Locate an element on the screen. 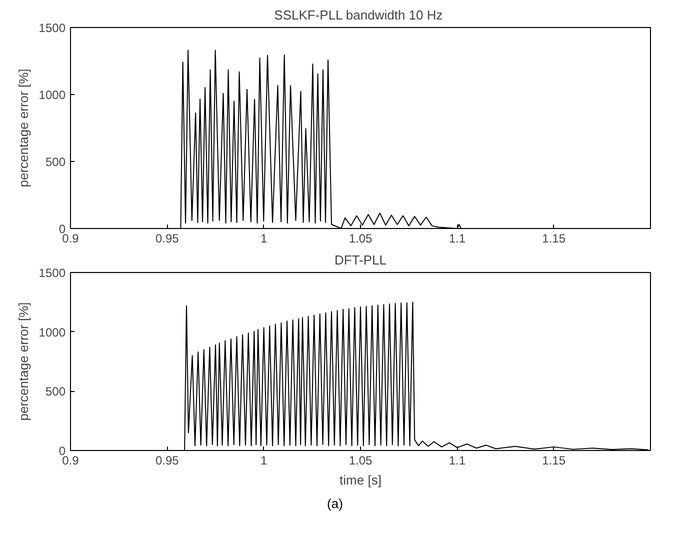  chart-title: SSLKF-PLL bandwidth 10 Hz is located at coordinates (358, 15).